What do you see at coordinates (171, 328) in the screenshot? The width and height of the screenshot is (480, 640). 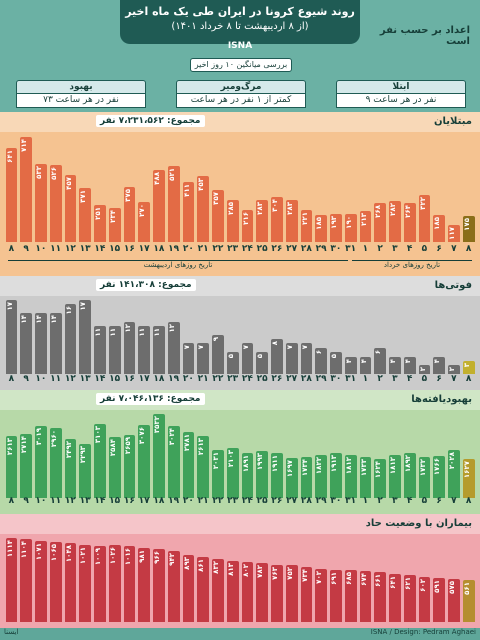 I see `bar-value-label: ۱۲` at bounding box center [171, 328].